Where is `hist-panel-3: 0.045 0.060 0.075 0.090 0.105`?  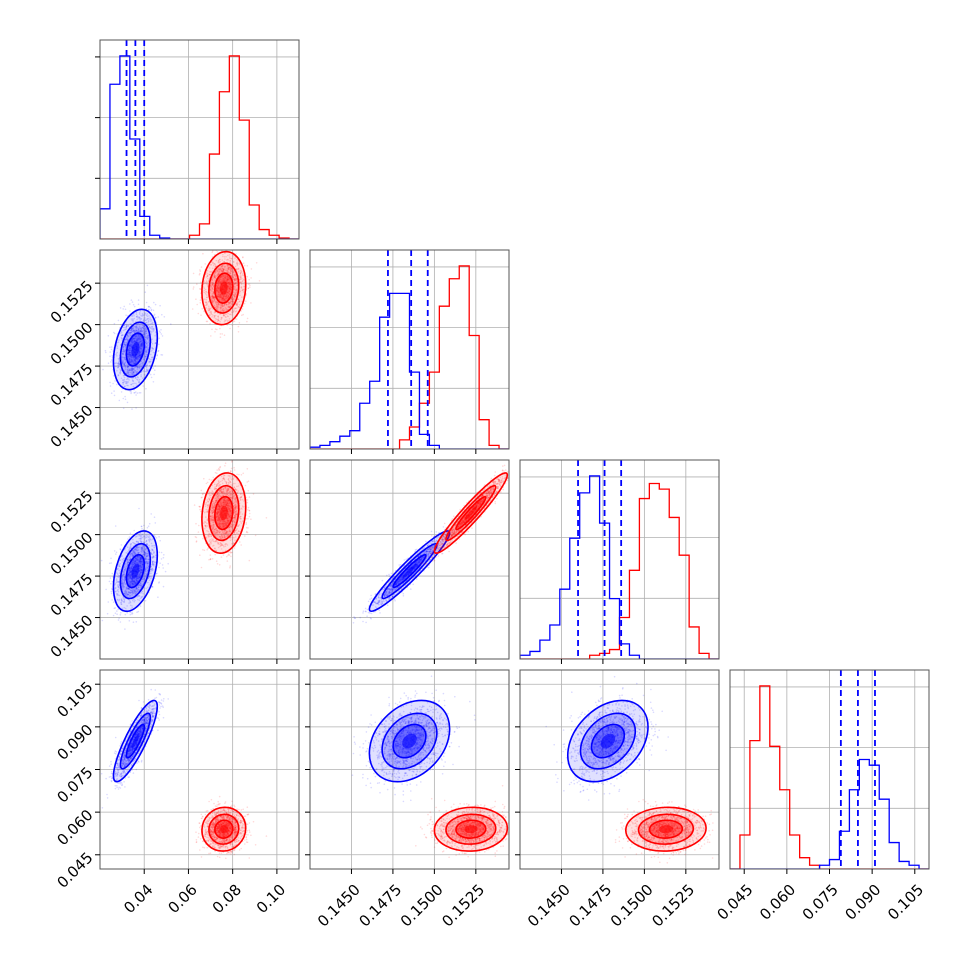
hist-panel-3: 0.045 0.060 0.075 0.090 0.105 is located at coordinates (821, 796).